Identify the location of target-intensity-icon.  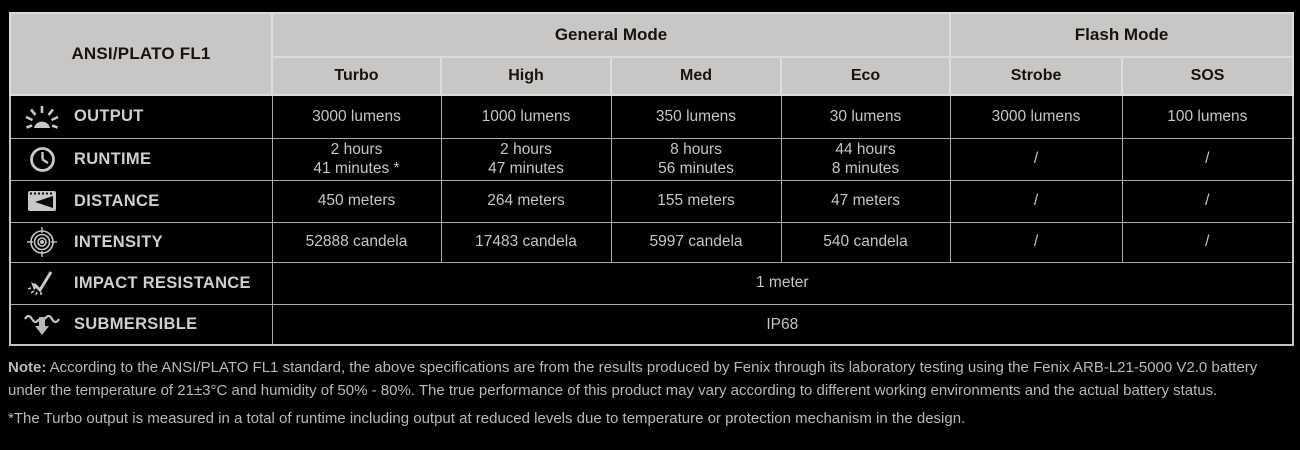
(42, 242).